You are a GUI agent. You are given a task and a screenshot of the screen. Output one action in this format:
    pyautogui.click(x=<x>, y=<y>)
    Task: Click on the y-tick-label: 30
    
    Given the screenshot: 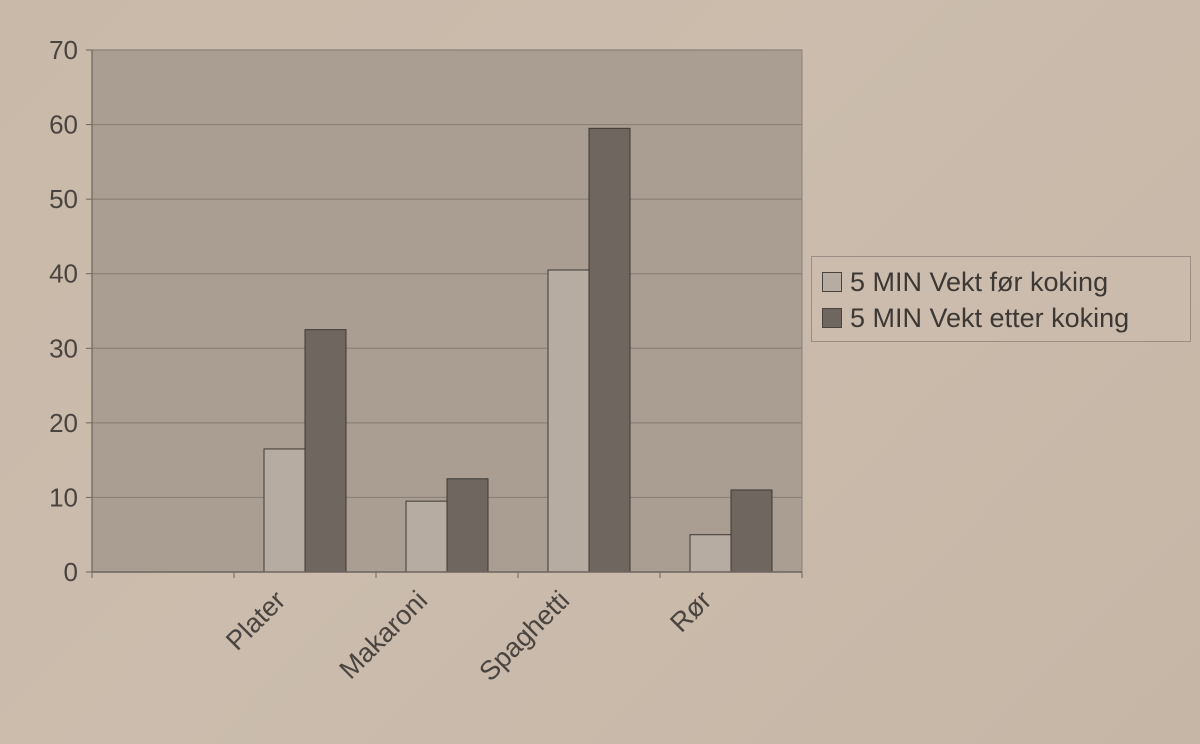 What is the action you would take?
    pyautogui.click(x=63, y=348)
    